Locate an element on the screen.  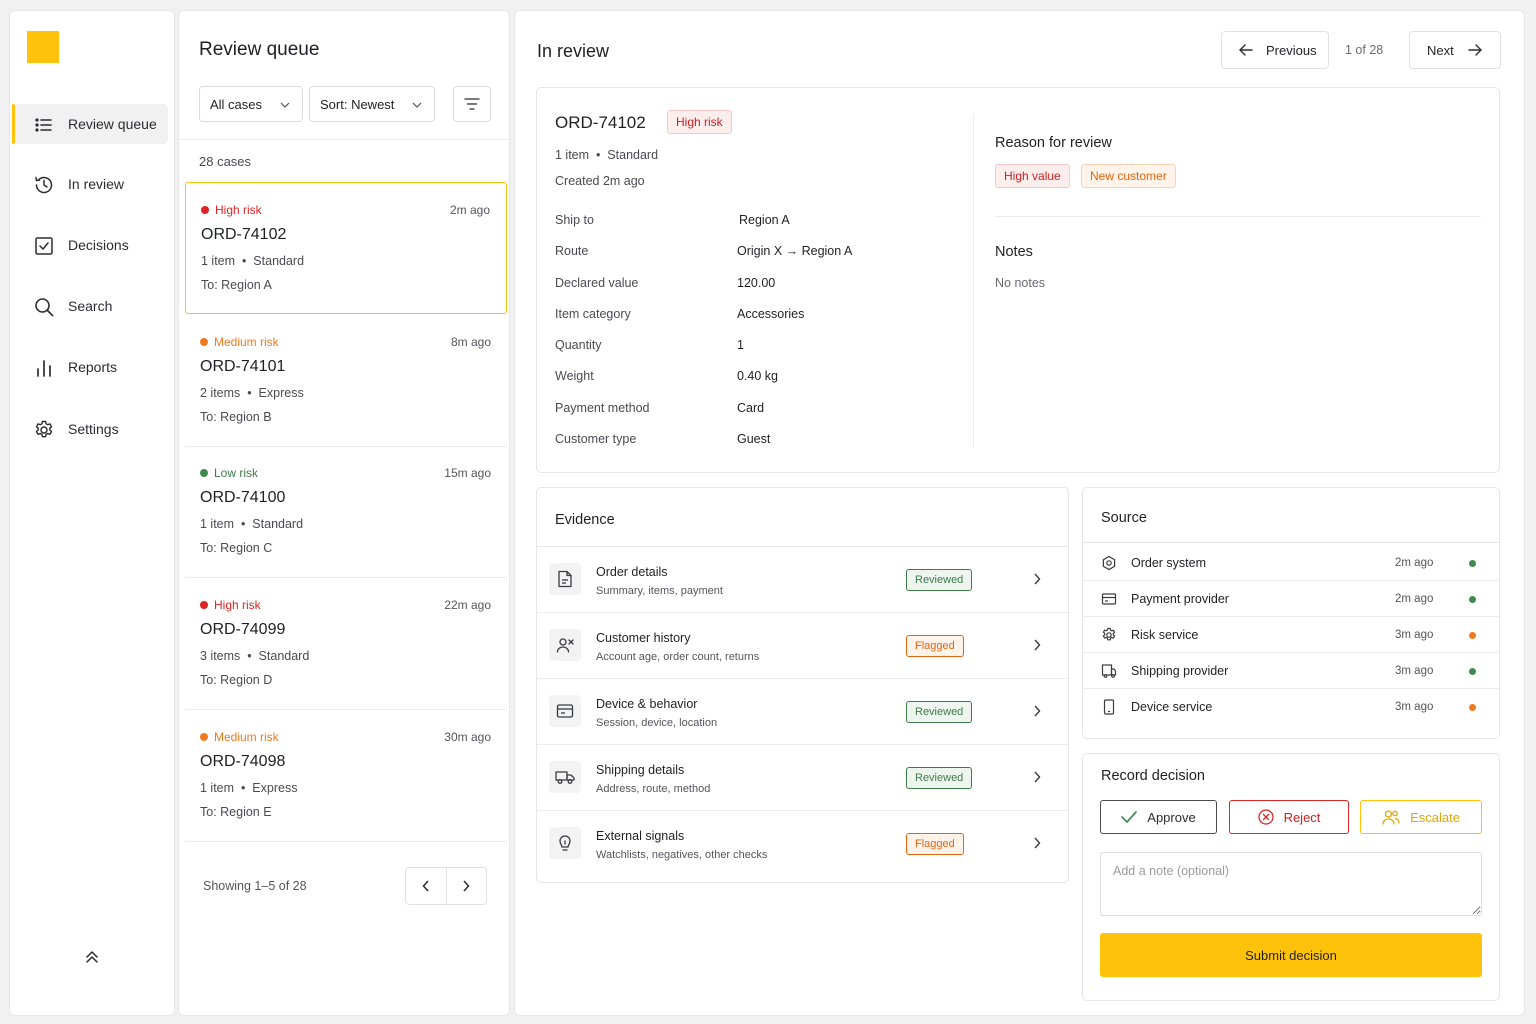
sort-dropdown: Sort: Newest is located at coordinates (372, 104).